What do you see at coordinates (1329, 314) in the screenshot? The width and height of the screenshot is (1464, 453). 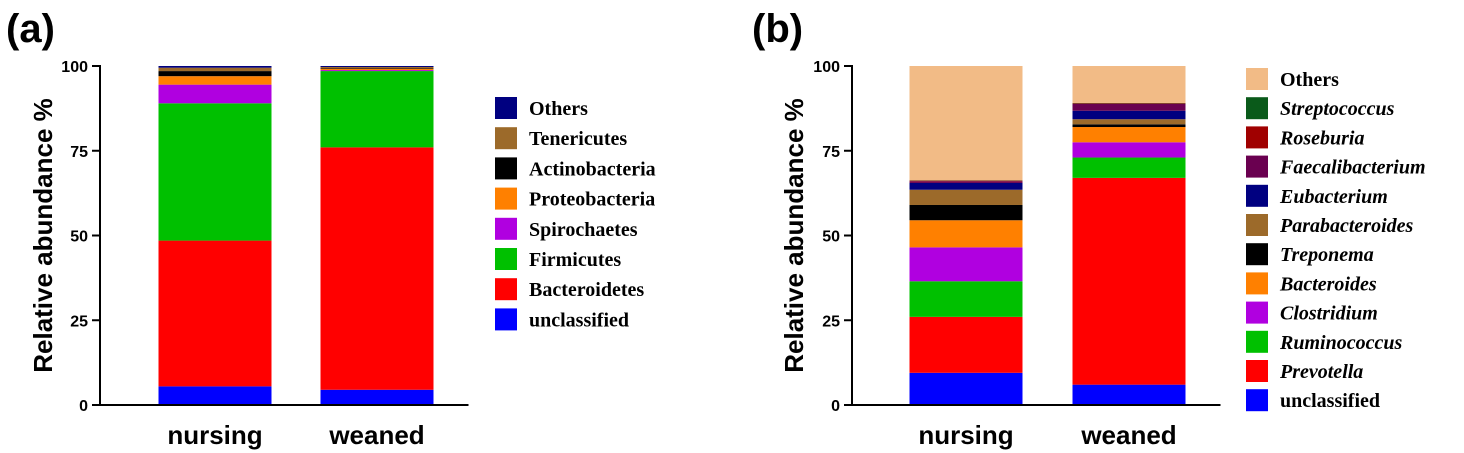 I see `legend-label: Clostridium` at bounding box center [1329, 314].